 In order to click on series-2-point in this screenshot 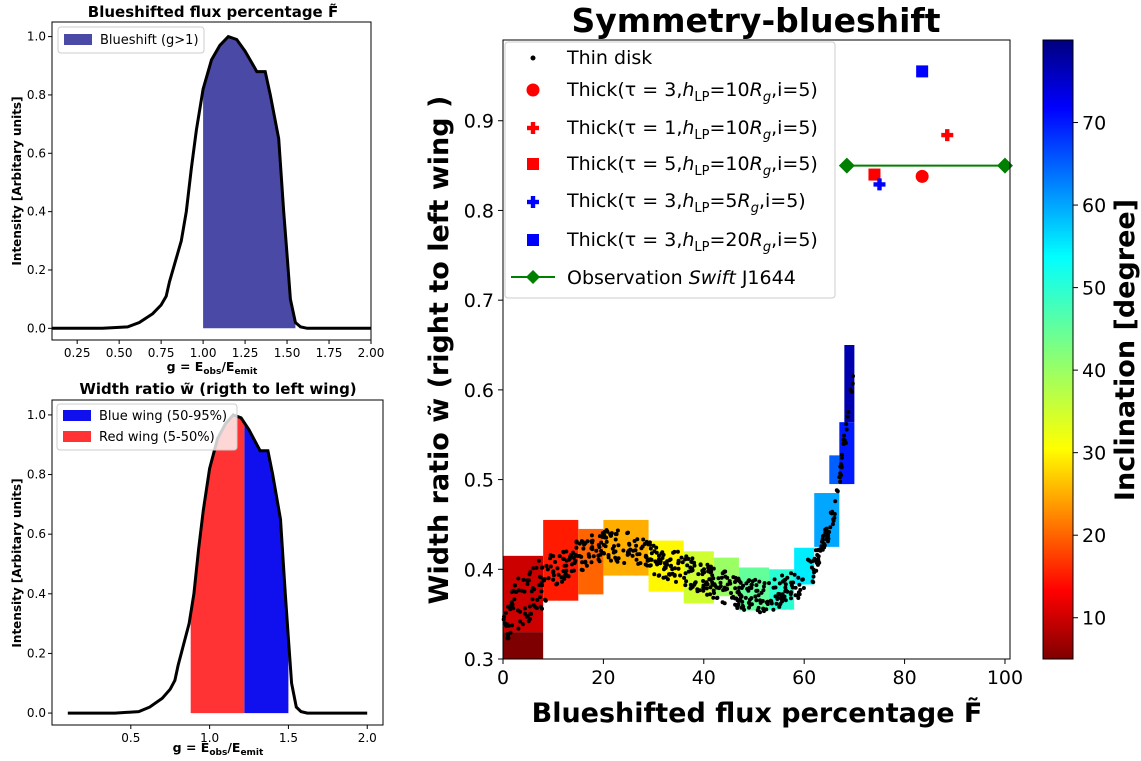, I will do `click(947, 135)`.